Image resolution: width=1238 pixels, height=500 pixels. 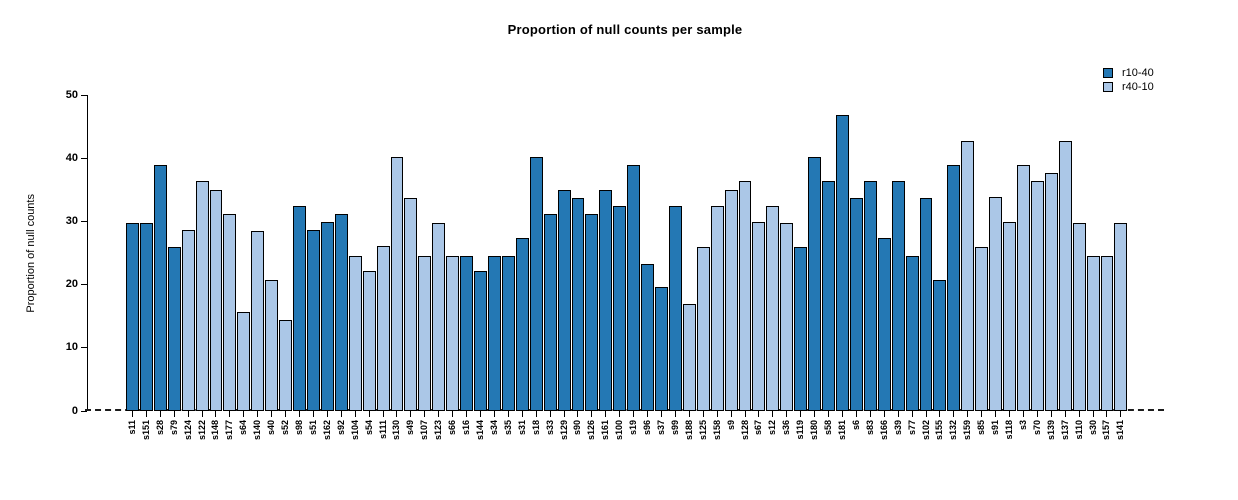 I want to click on x-axis-label: s129, so click(x=563, y=430).